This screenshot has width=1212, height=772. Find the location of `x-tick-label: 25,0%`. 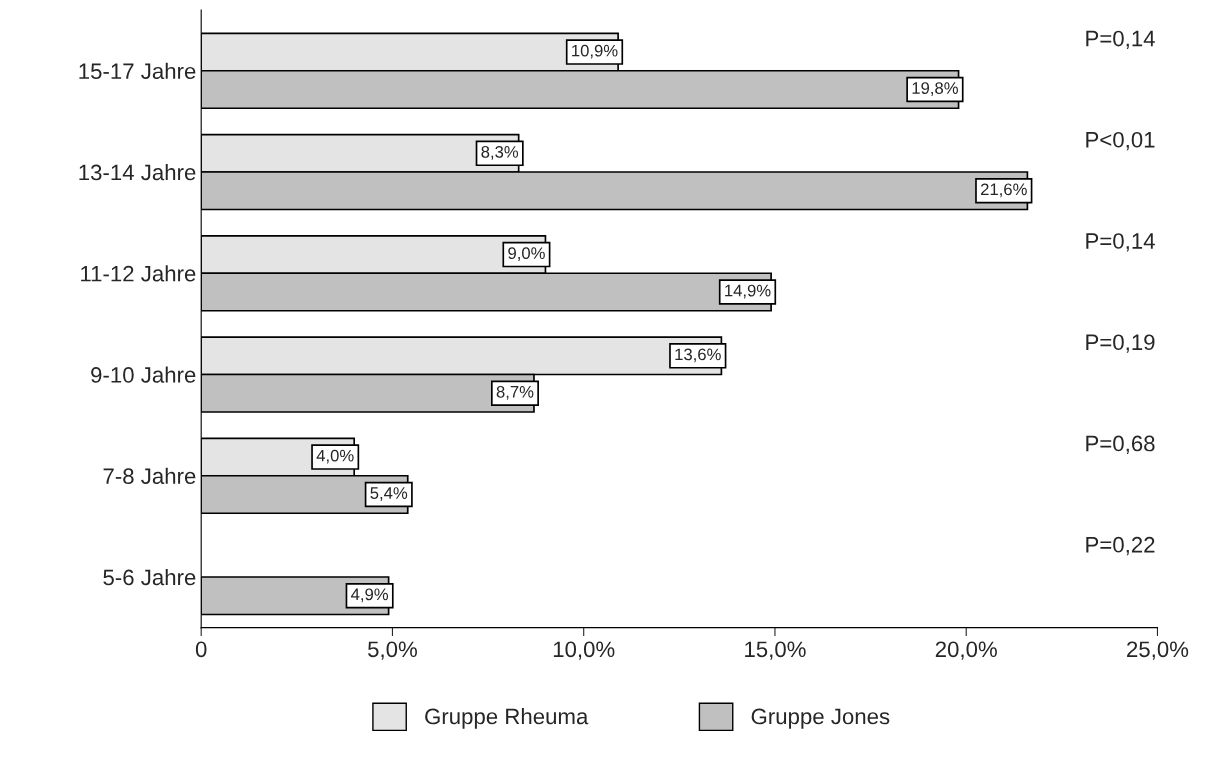

x-tick-label: 25,0% is located at coordinates (1158, 650).